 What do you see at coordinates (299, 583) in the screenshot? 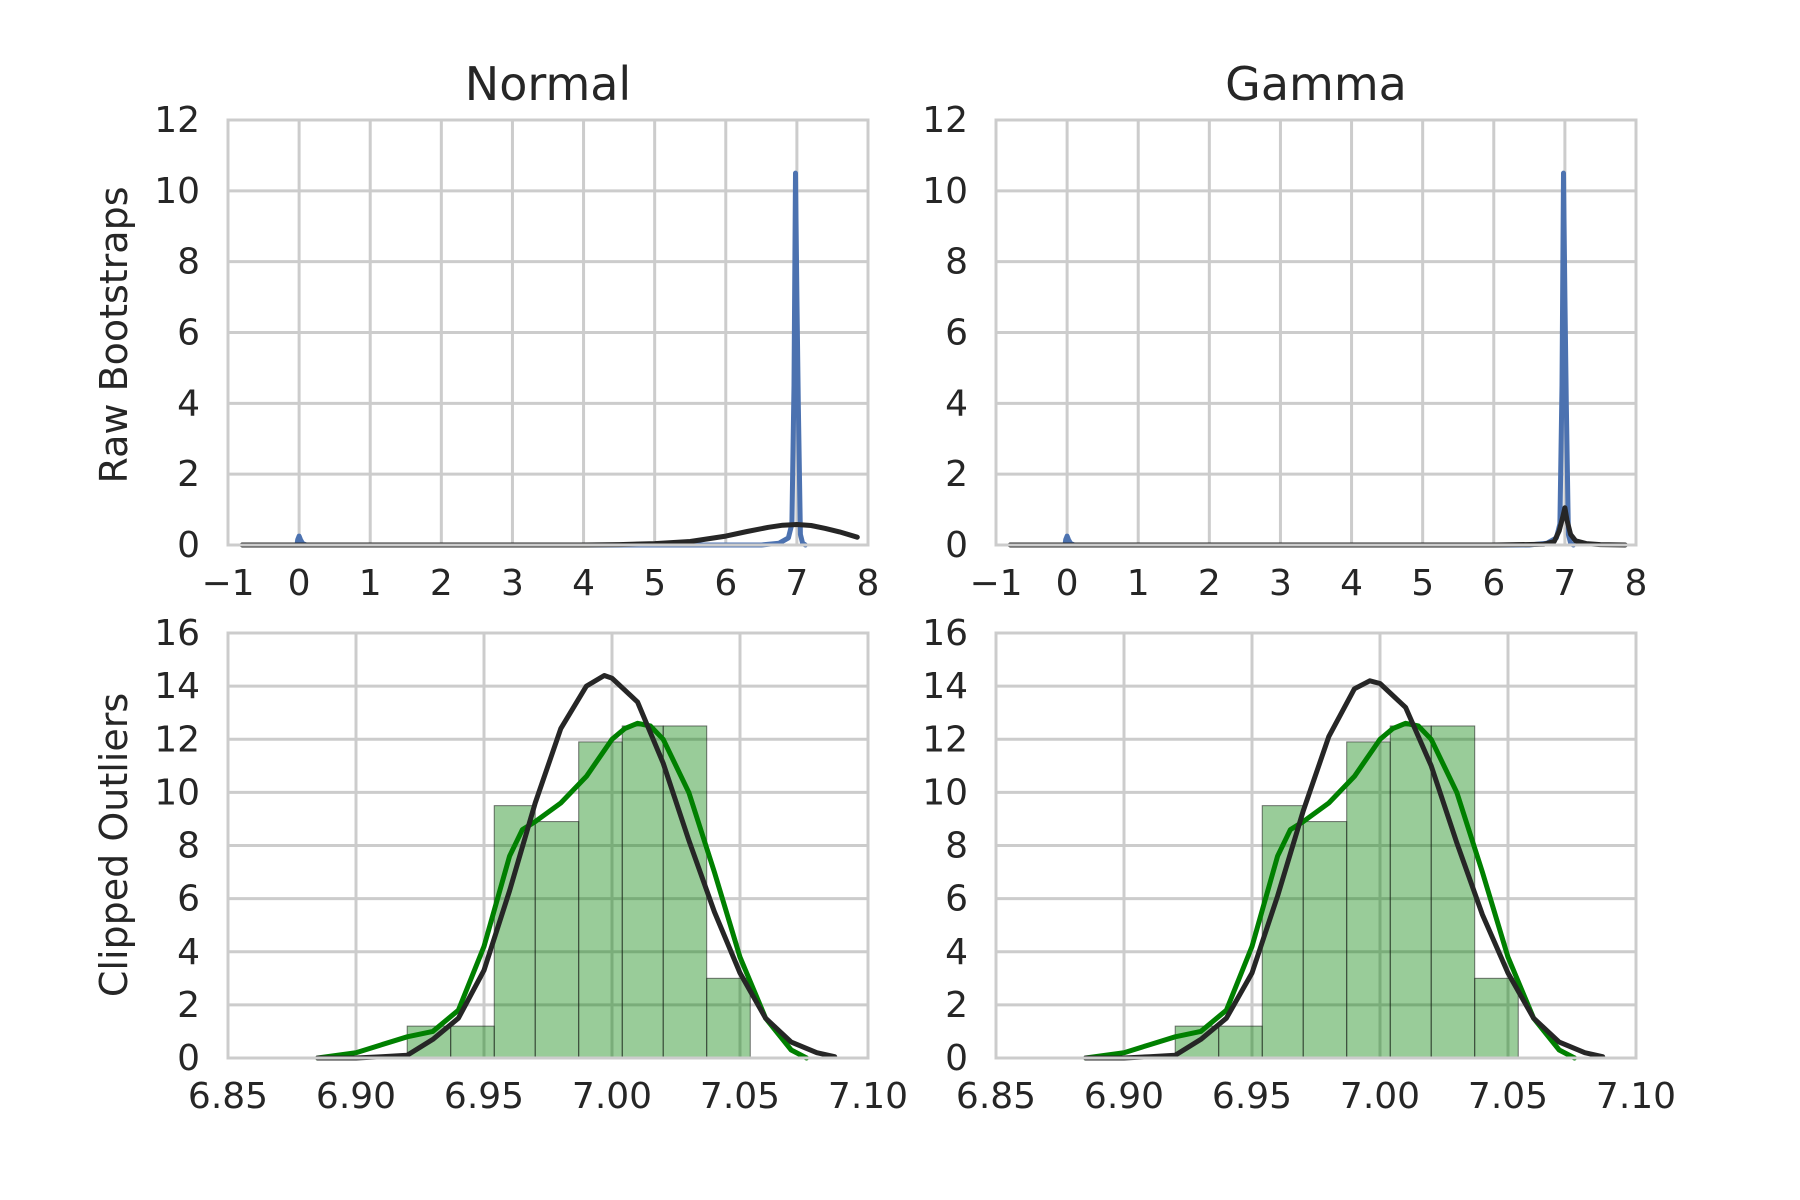
I see `x-tick-label: 0` at bounding box center [299, 583].